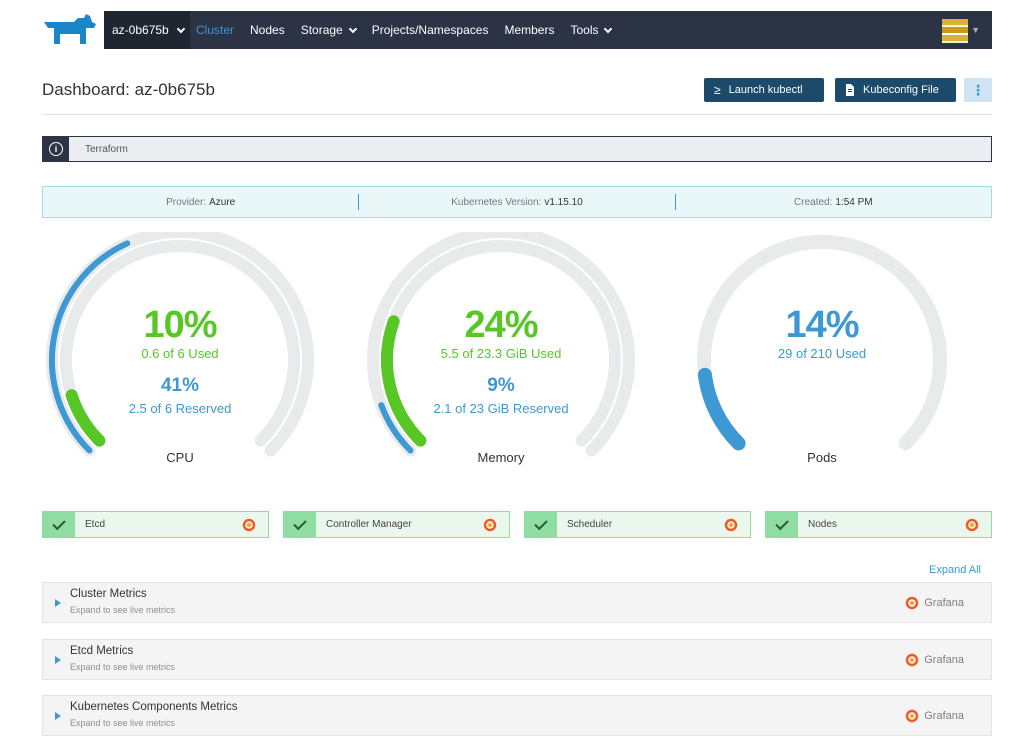 Image resolution: width=1024 pixels, height=745 pixels. I want to click on nav-cluster-label: Cluster, so click(215, 30).